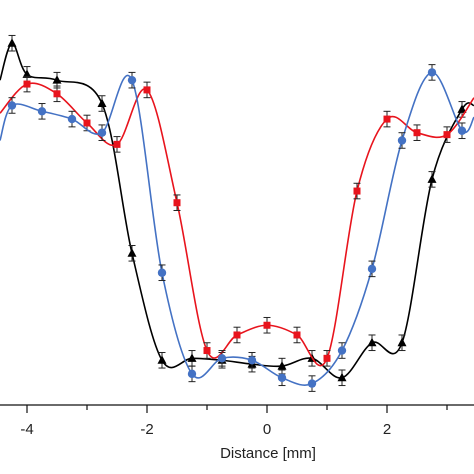  Describe the element at coordinates (268, 453) in the screenshot. I see `x-axis-title: Distance [mm]` at that location.